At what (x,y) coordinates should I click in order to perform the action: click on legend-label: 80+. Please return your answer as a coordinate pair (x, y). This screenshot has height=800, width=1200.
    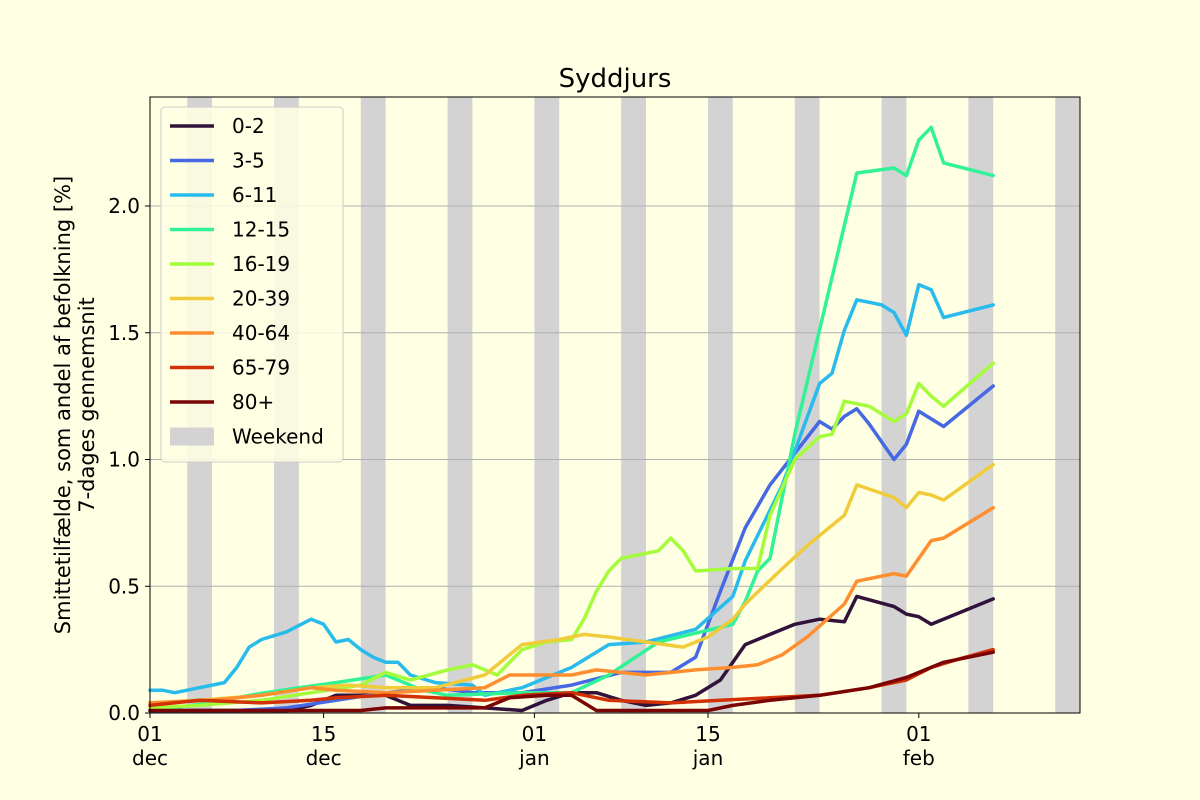
    Looking at the image, I should click on (253, 402).